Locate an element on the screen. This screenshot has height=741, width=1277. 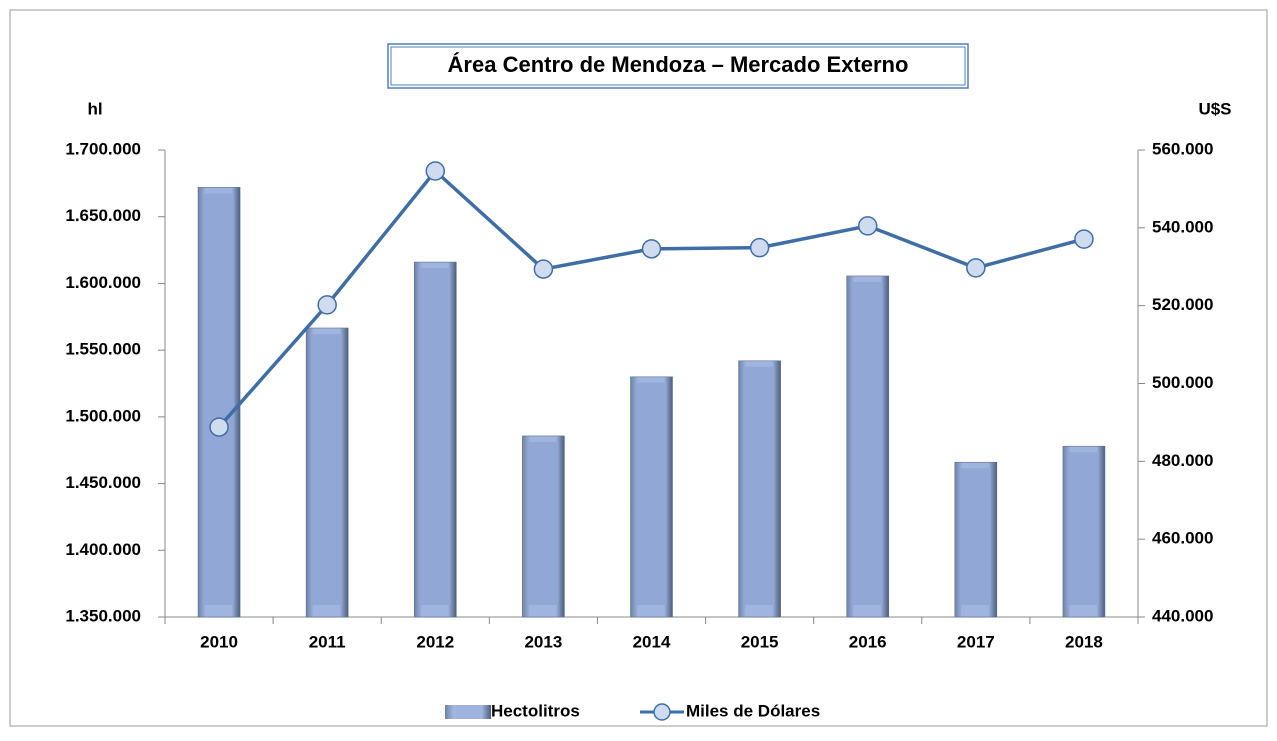
y2-tick-label: 520.000 is located at coordinates (1182, 304).